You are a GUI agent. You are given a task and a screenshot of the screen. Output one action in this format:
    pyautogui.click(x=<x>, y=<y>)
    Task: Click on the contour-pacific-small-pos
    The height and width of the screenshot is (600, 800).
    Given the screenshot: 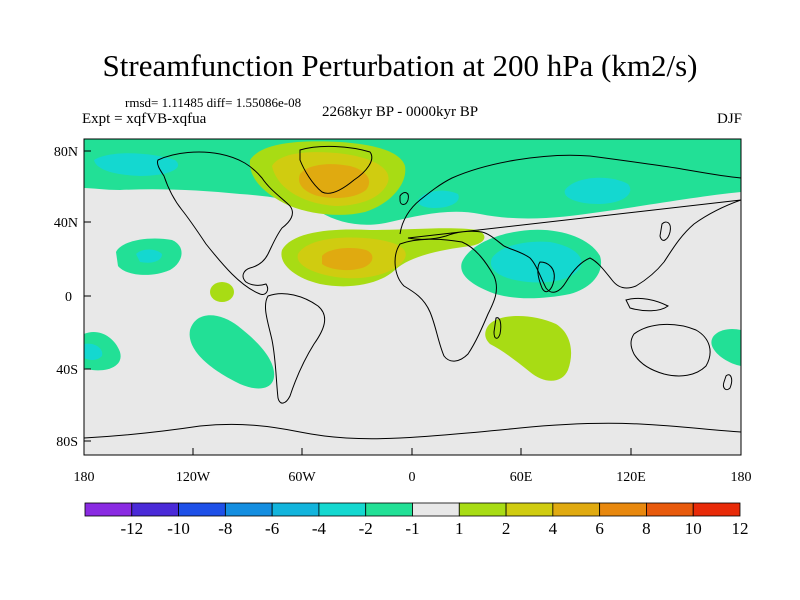 What is the action you would take?
    pyautogui.click(x=222, y=292)
    